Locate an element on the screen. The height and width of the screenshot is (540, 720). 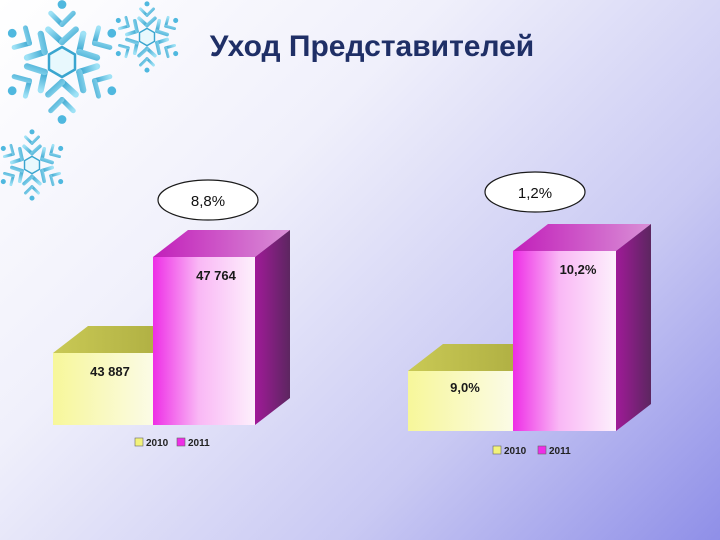
snowflake-small-icon is located at coordinates (147, 36).